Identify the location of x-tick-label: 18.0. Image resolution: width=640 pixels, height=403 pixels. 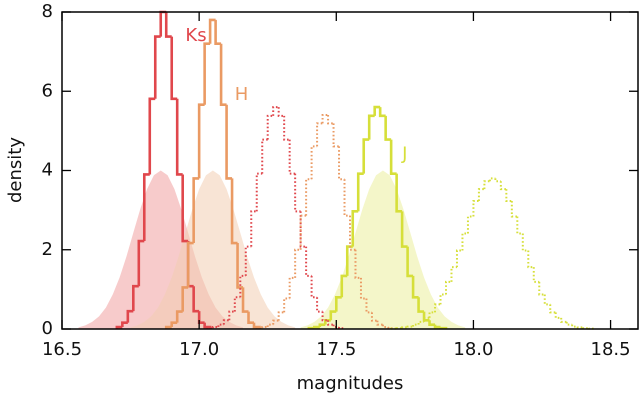
(473, 349).